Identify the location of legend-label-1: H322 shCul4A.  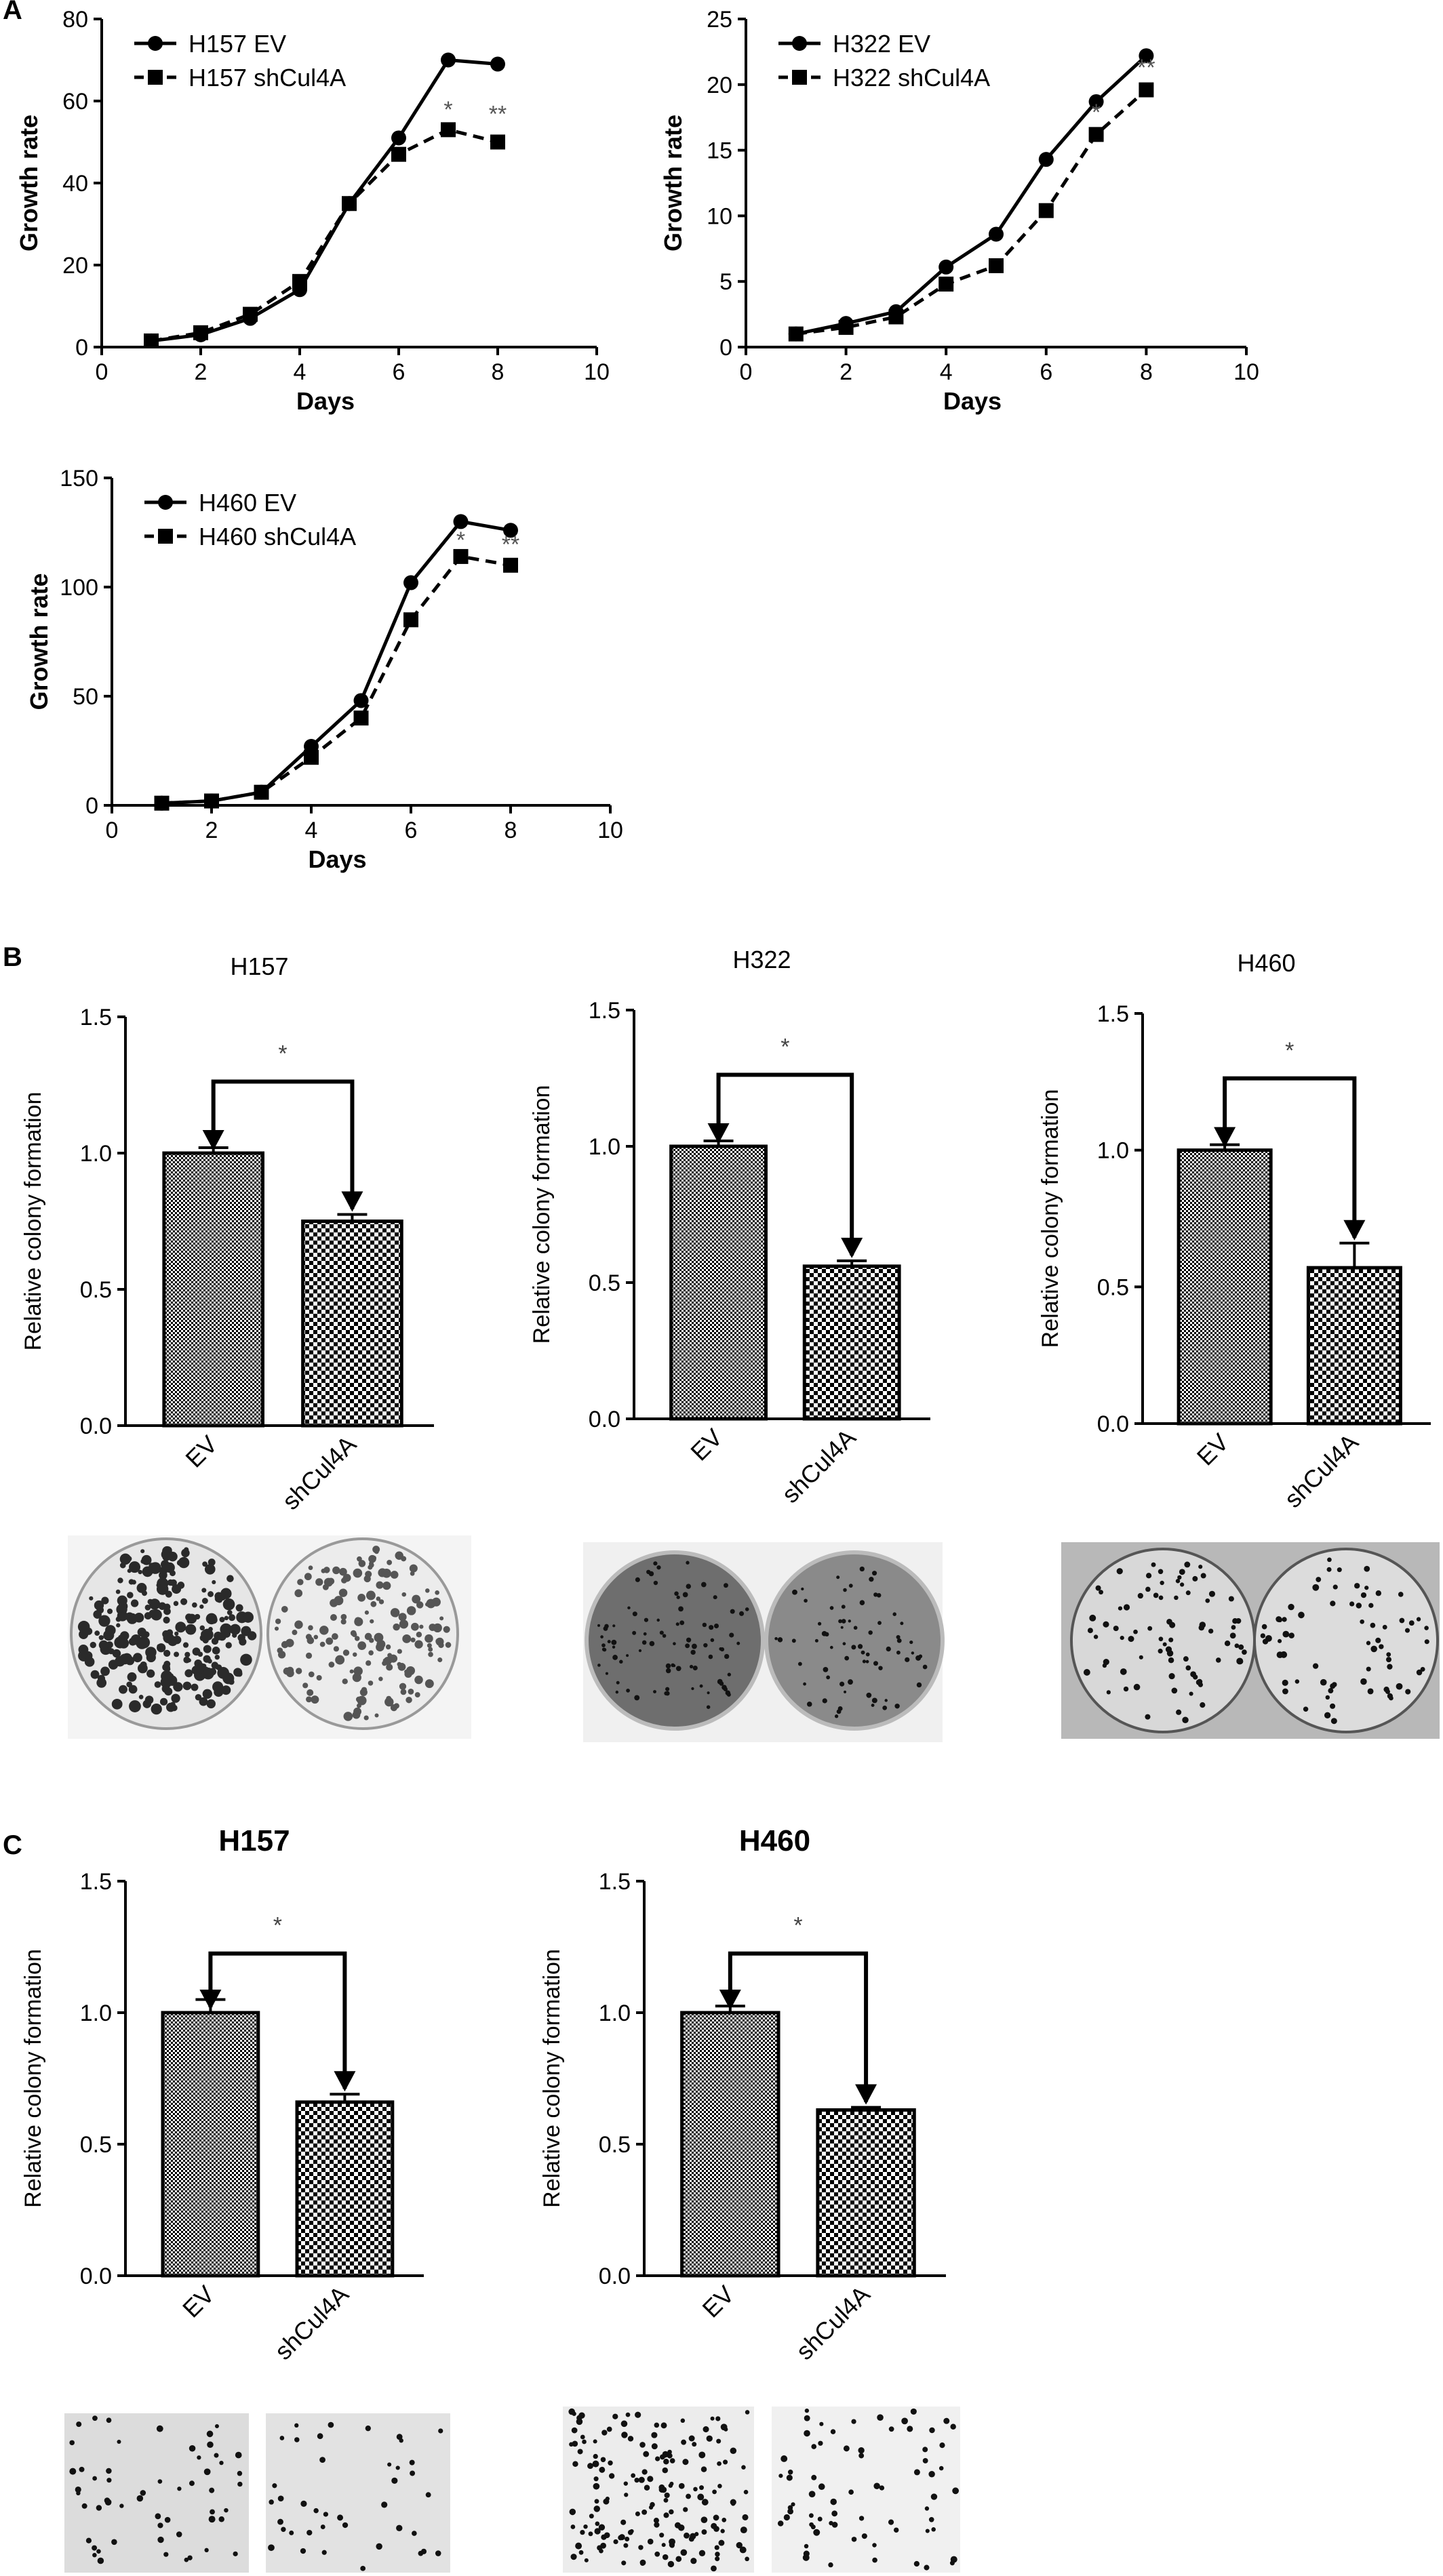
(911, 78).